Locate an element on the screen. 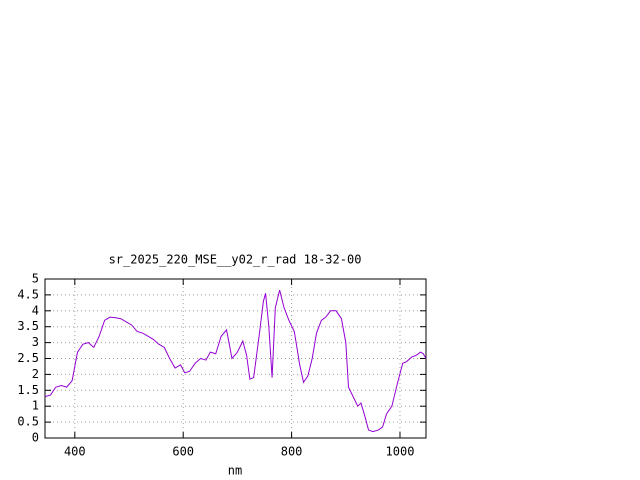  x-tick-label: 1000 is located at coordinates (400, 452).